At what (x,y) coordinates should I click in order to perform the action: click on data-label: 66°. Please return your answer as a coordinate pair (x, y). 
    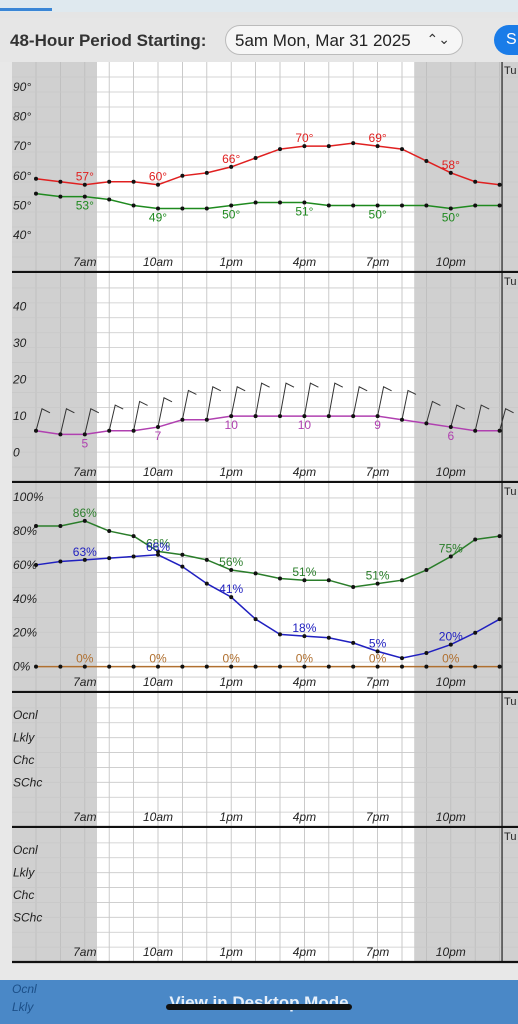
    Looking at the image, I should click on (231, 159).